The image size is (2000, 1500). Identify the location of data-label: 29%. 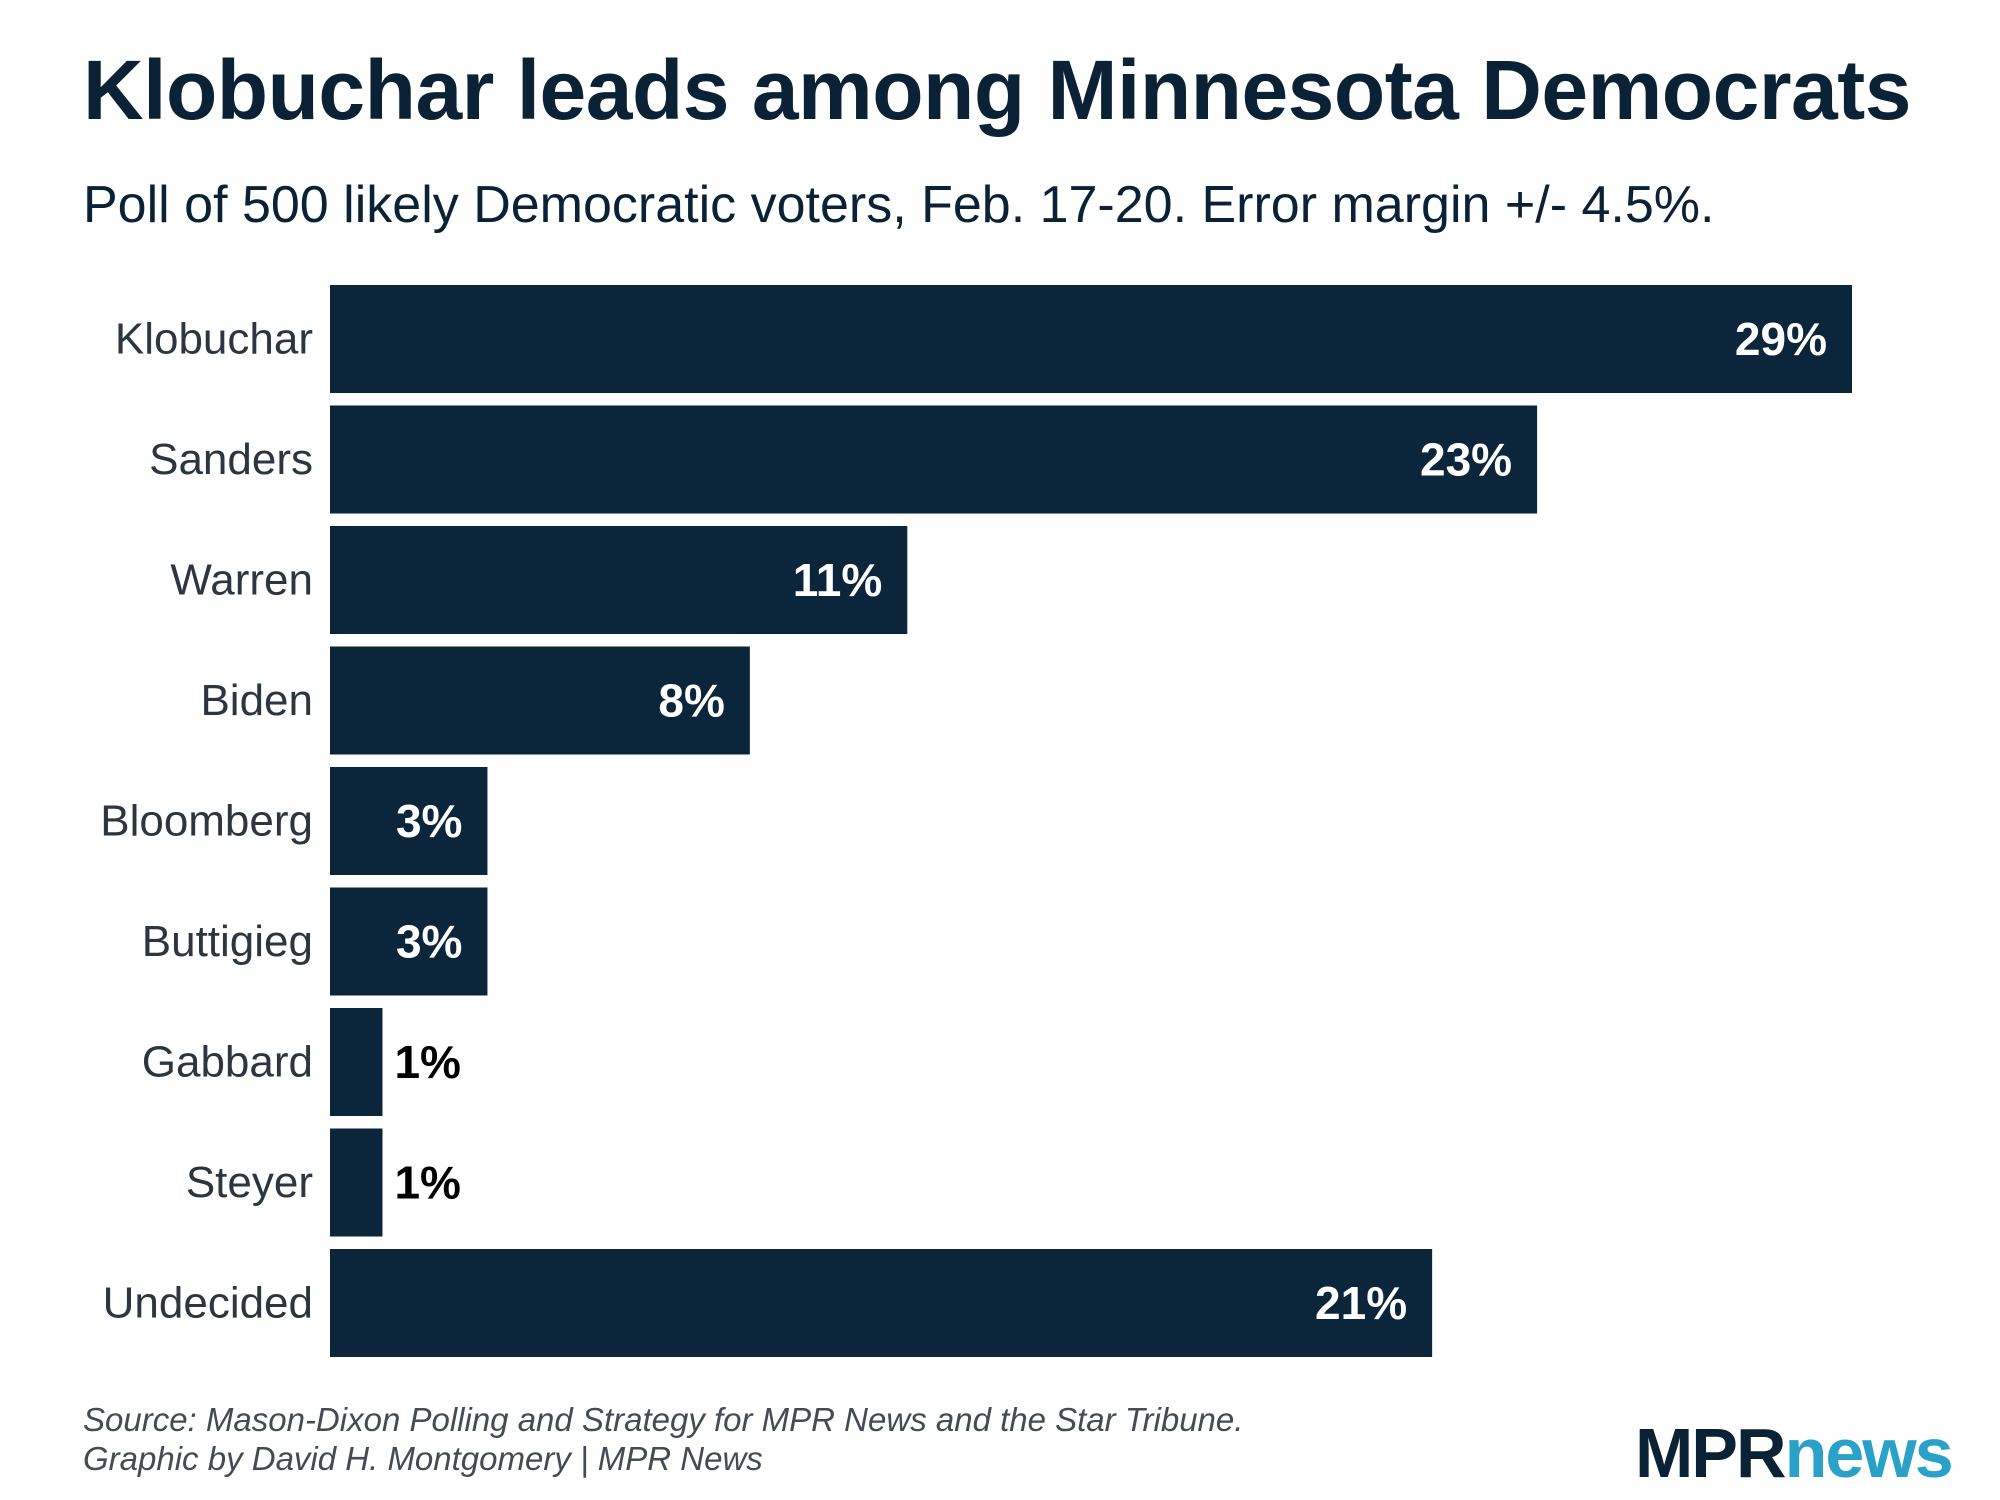
(1781, 339).